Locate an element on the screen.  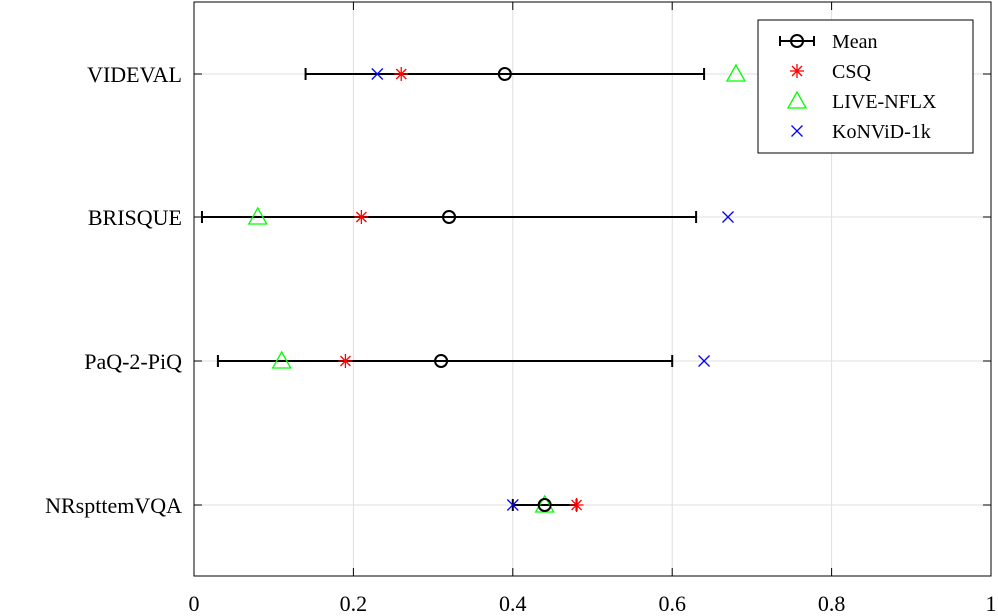
konvid-1k-point-nrspttemvqa is located at coordinates (512, 505).